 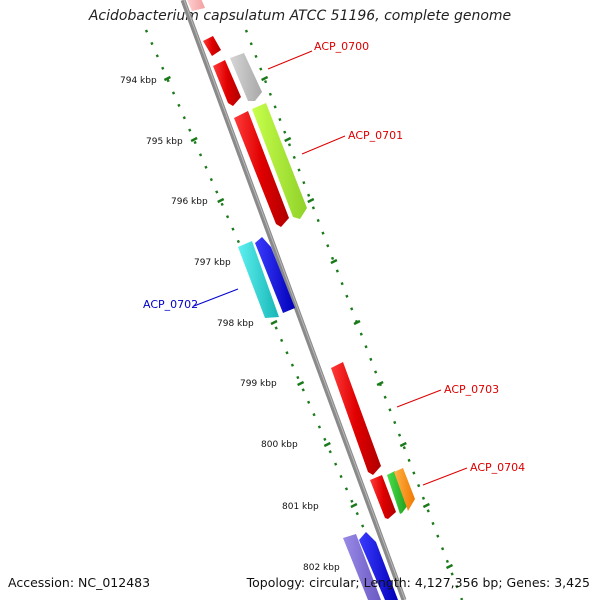 I want to click on tick-label: 796 kbp, so click(x=189, y=202).